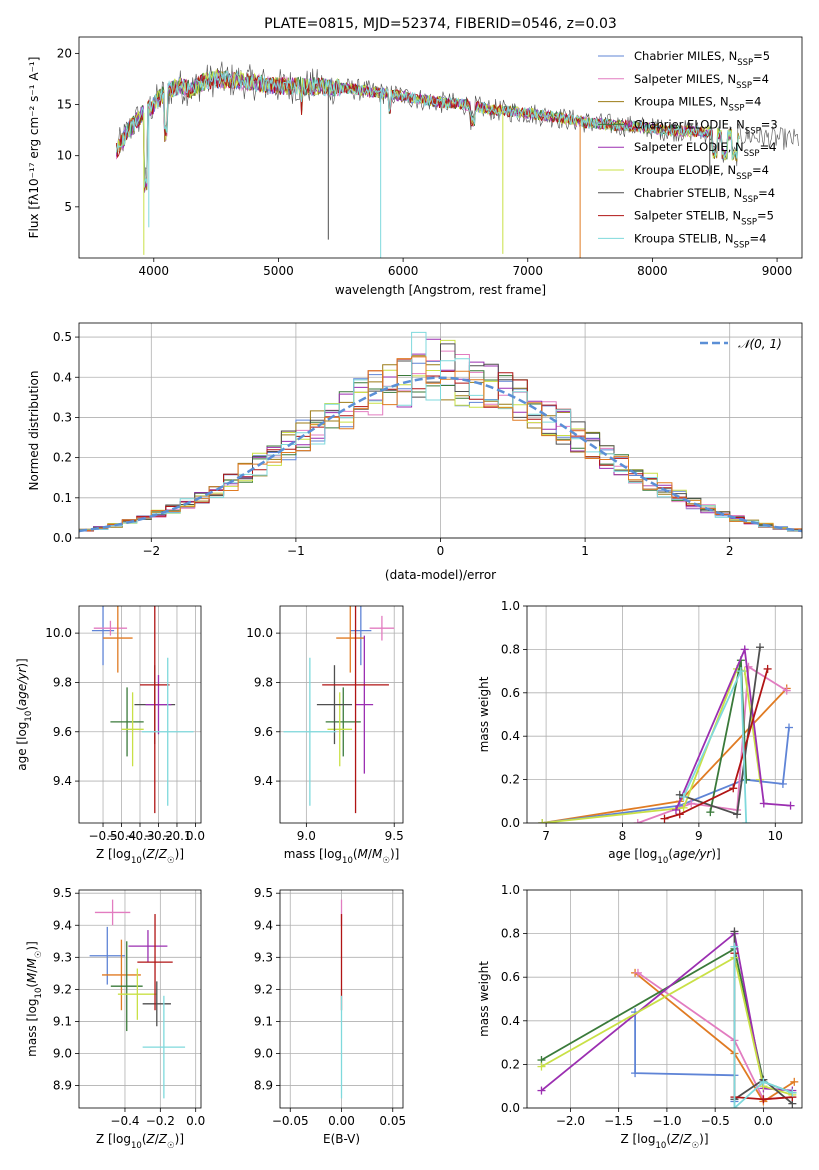  Describe the element at coordinates (427, 129) in the screenshot. I see `spectrum-line` at that location.